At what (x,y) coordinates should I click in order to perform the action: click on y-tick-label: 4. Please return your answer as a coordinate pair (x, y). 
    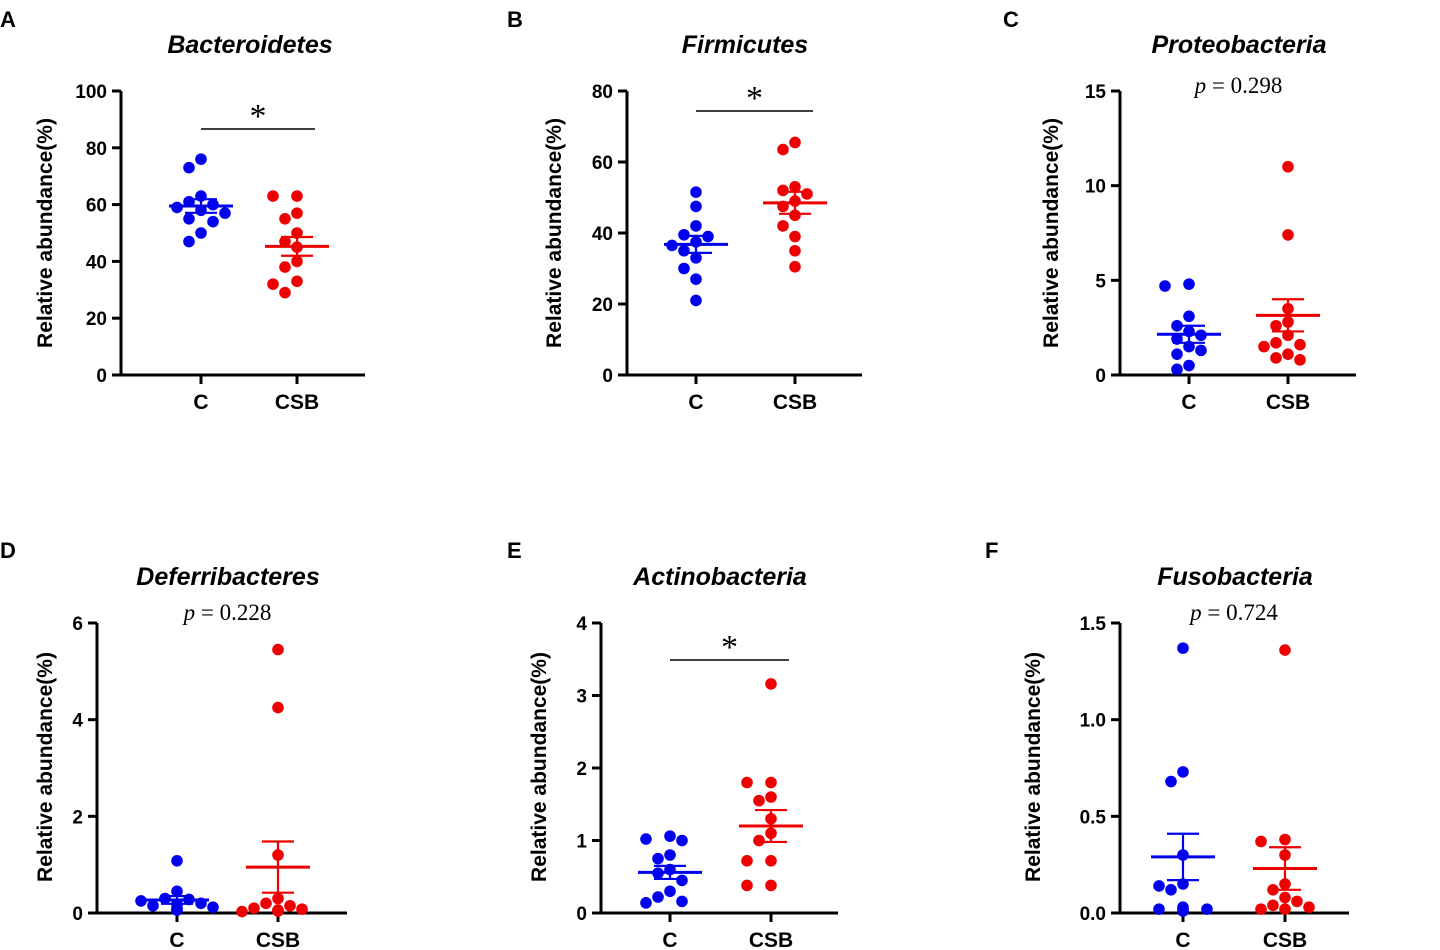
    Looking at the image, I should click on (77, 721).